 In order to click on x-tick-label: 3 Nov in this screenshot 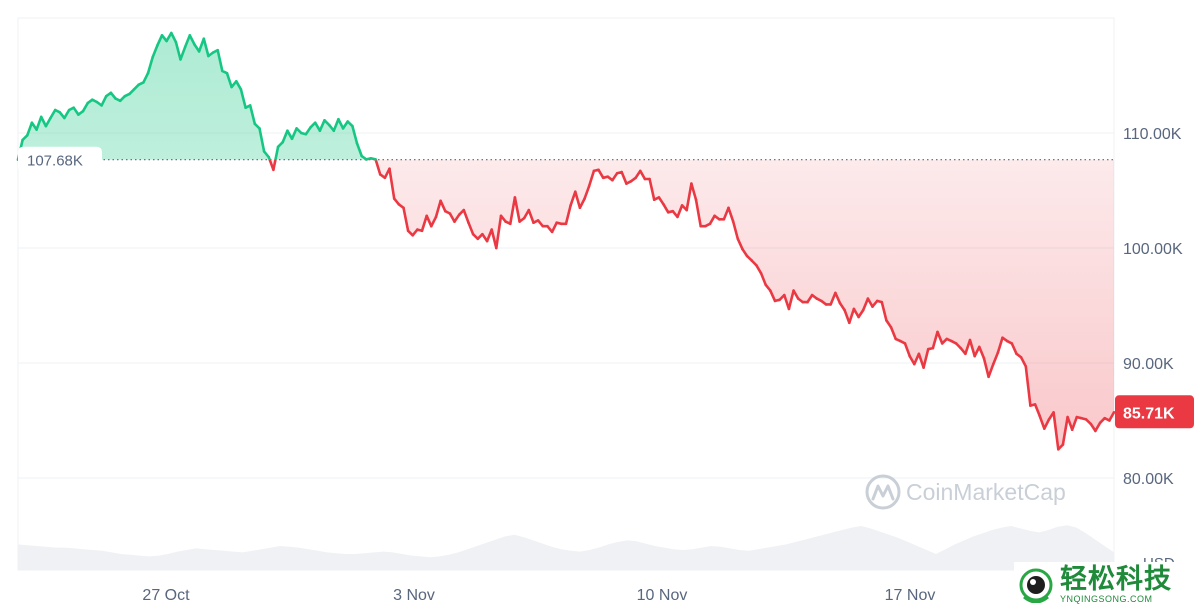, I will do `click(414, 595)`.